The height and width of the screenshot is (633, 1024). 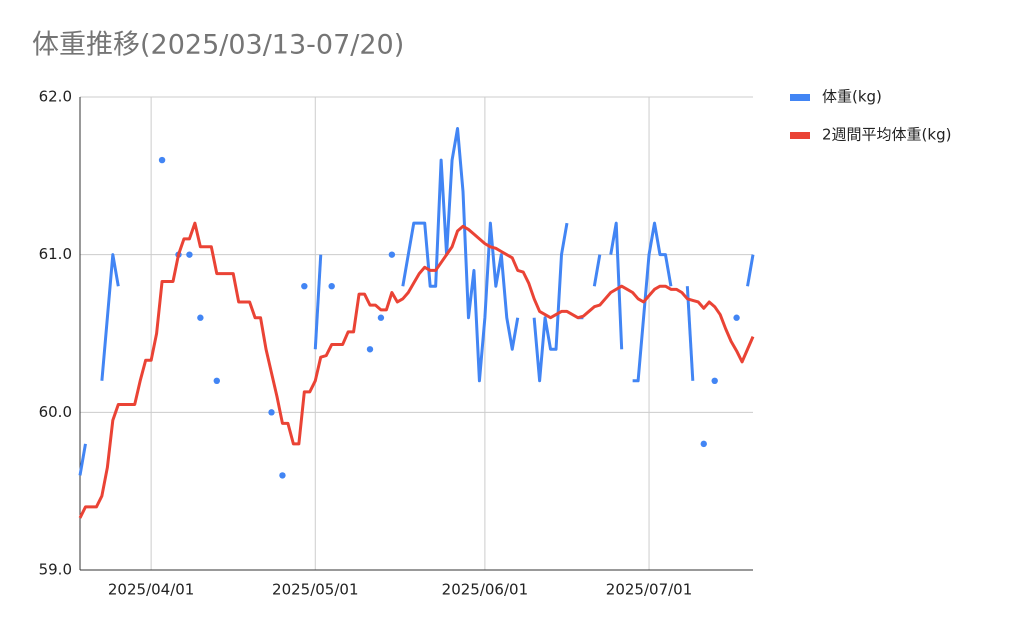 I want to click on x-tick-label: 2025/05/01, so click(x=315, y=590).